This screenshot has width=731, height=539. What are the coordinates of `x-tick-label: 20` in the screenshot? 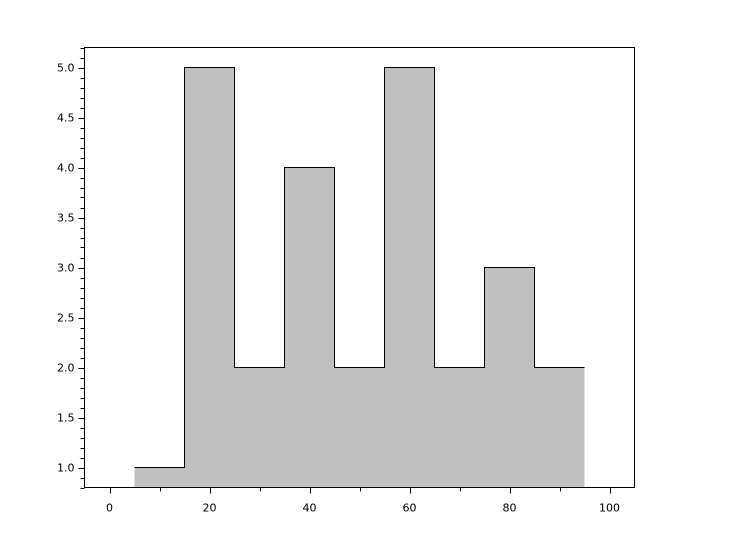 It's located at (210, 508).